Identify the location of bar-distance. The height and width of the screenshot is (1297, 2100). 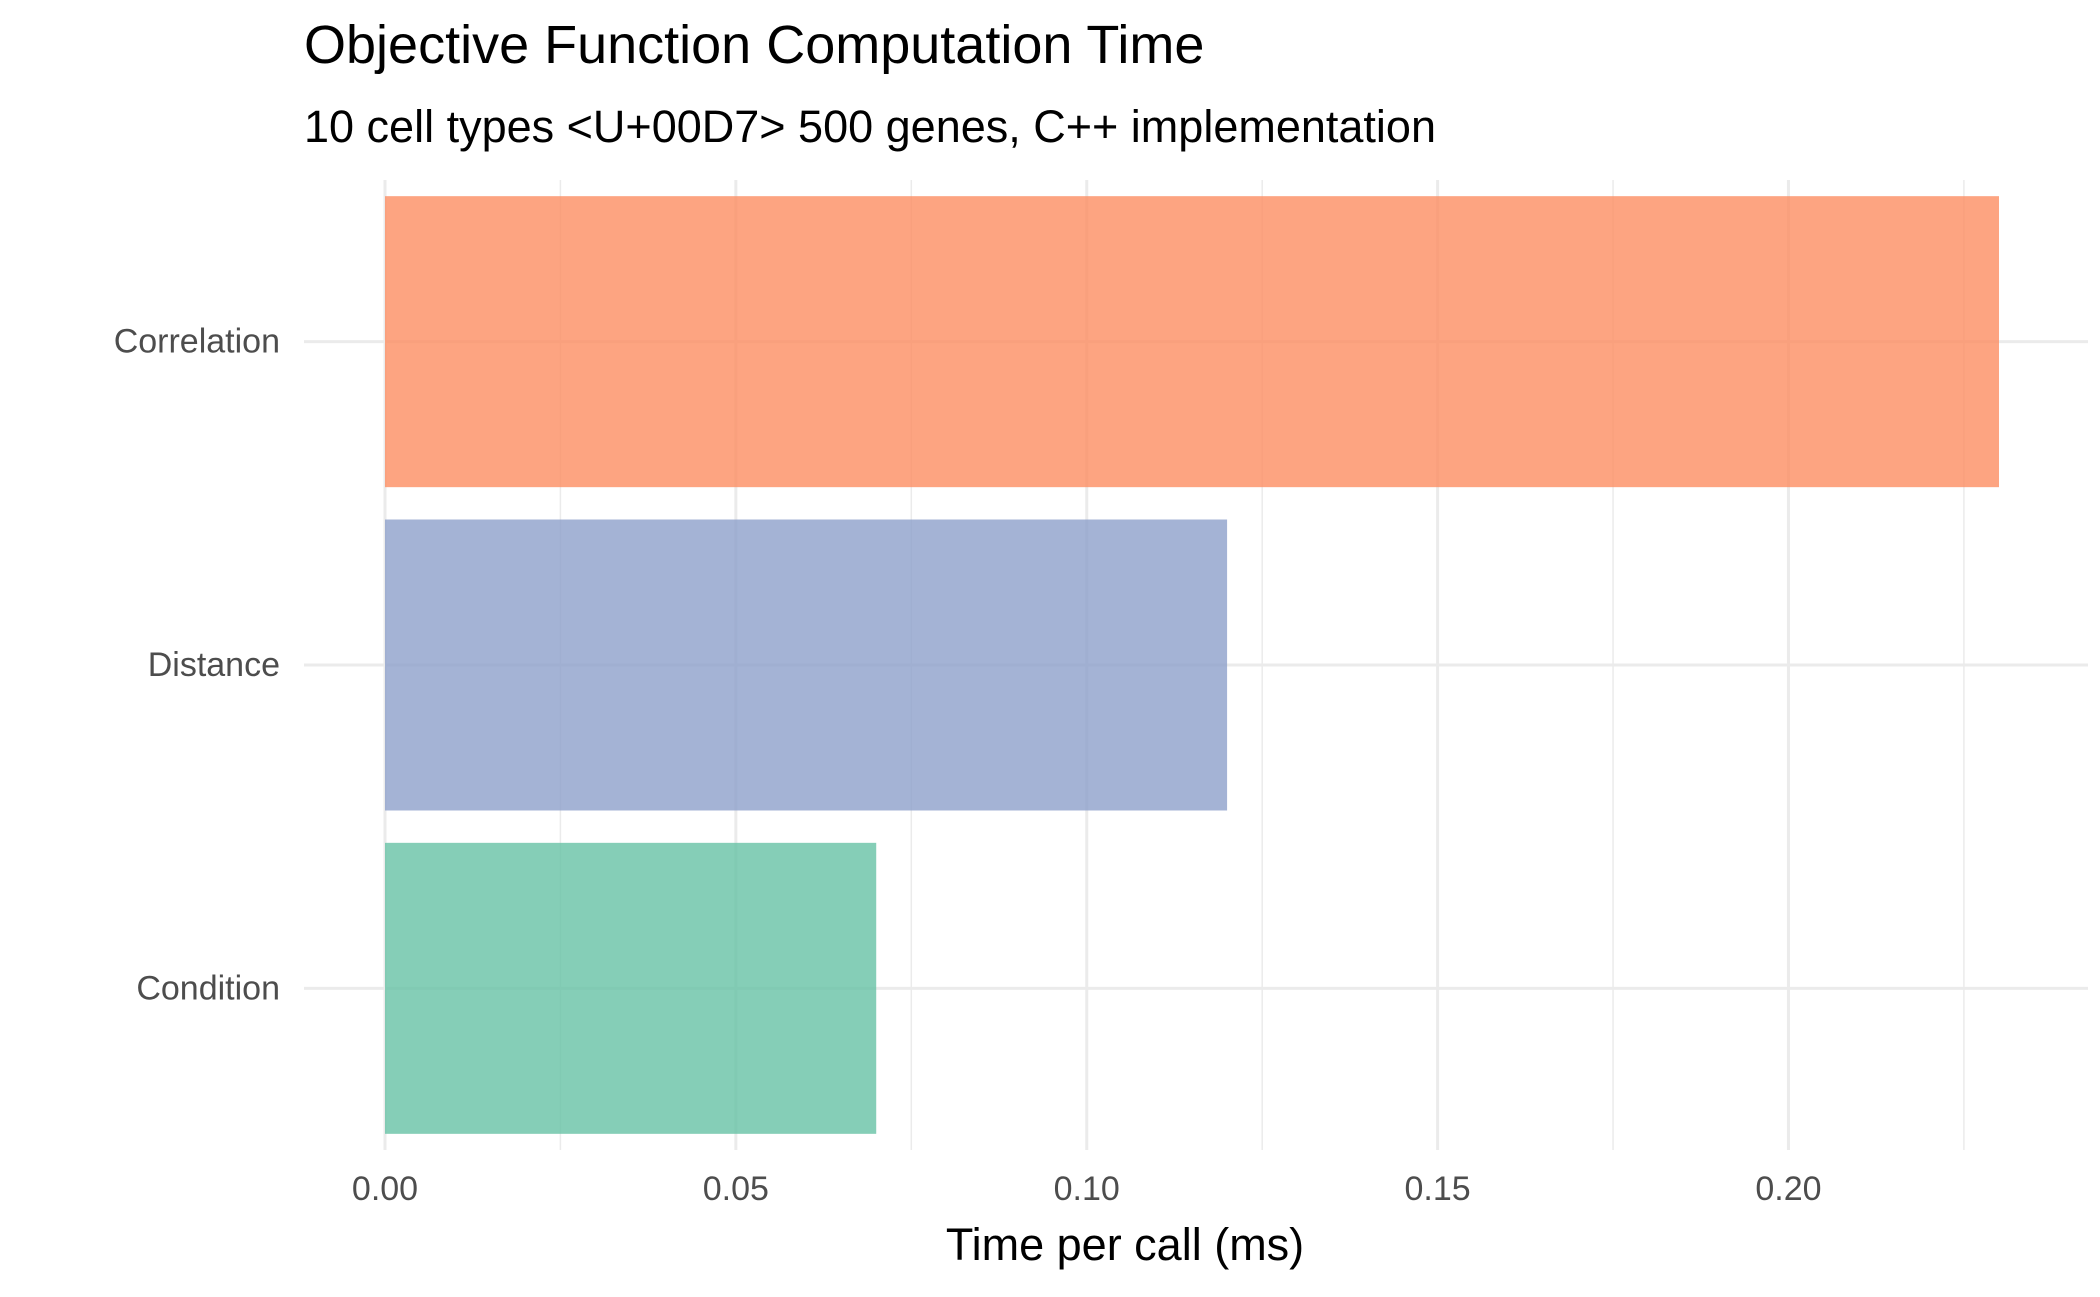
(806, 665).